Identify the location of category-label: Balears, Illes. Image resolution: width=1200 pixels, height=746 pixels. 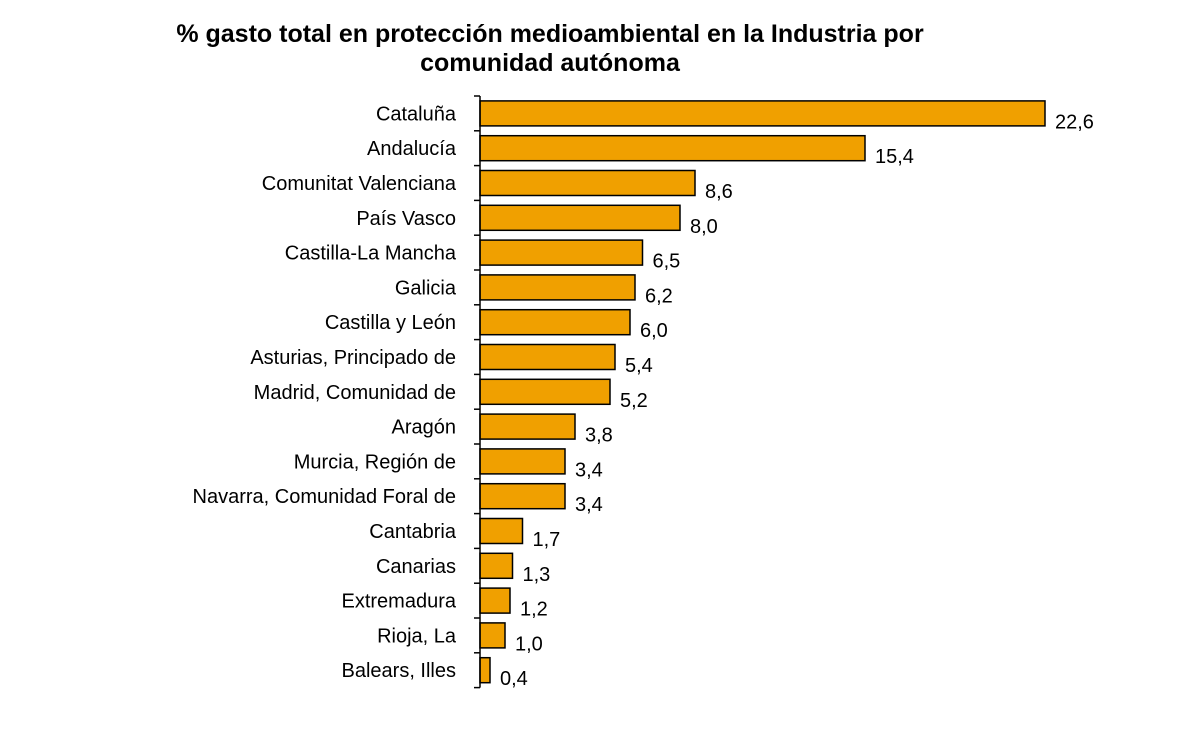
(399, 671).